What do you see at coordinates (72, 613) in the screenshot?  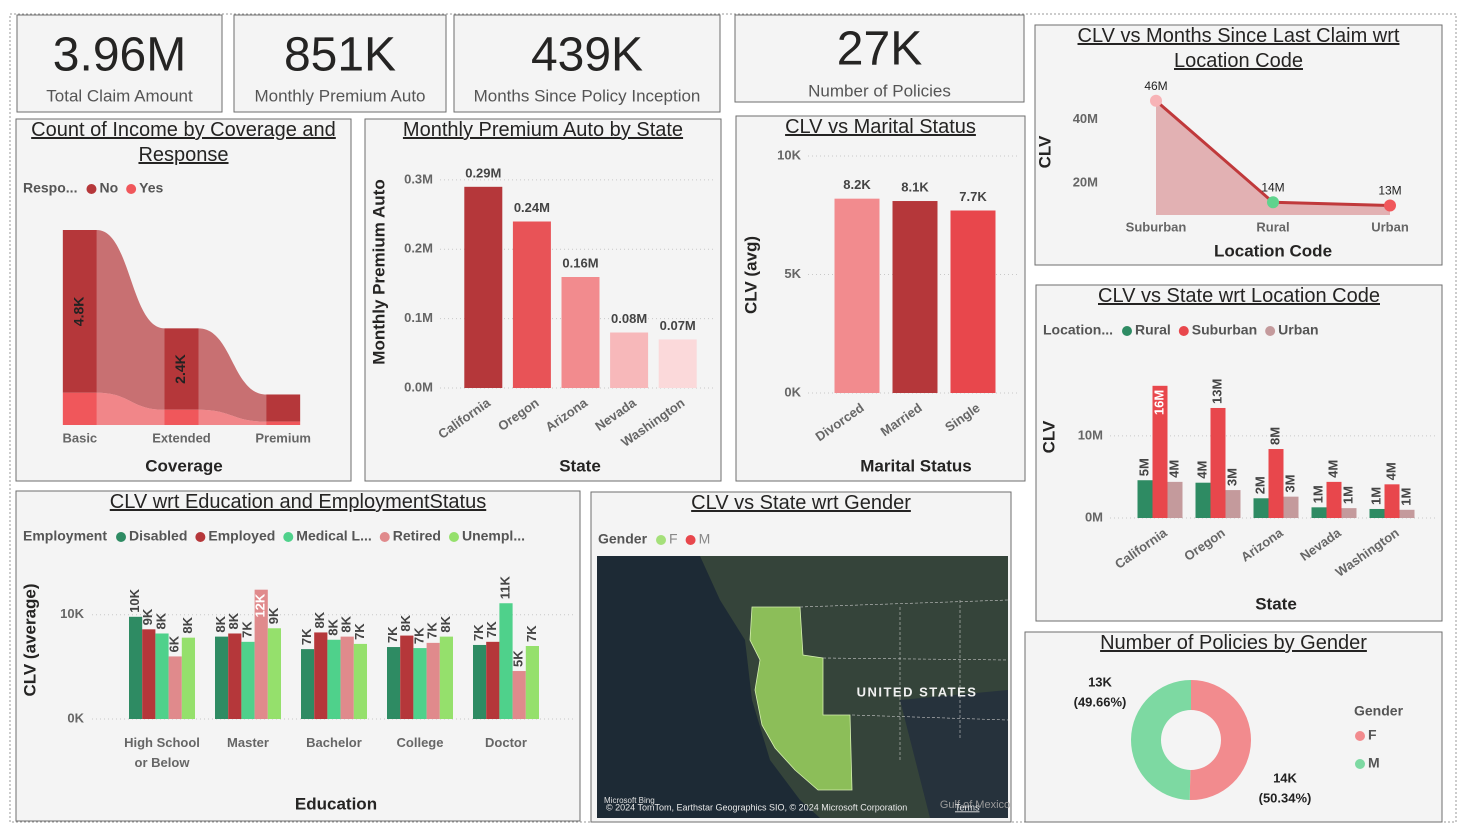 I see `y-tick-label: 10K` at bounding box center [72, 613].